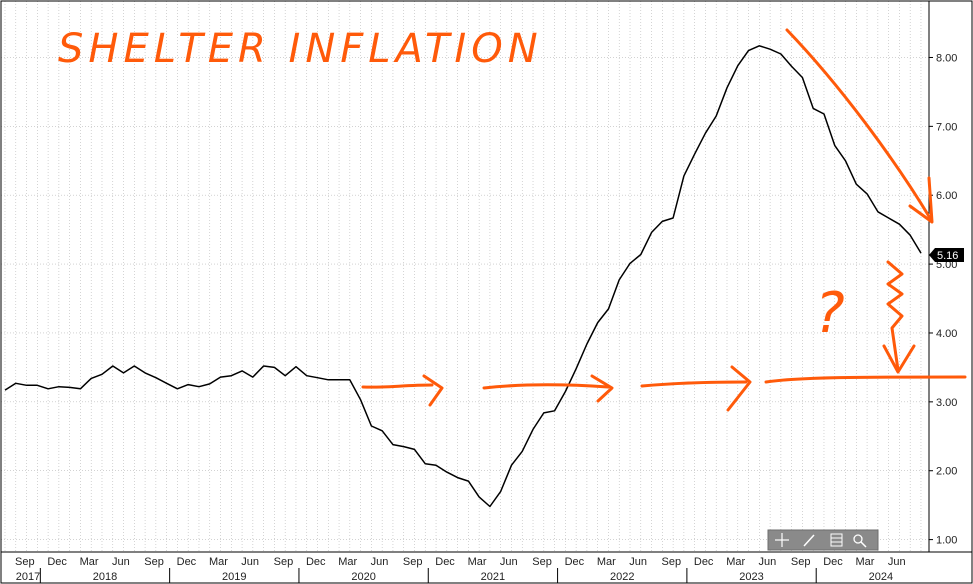  I want to click on annotation-squiggle-arrow, so click(895, 316).